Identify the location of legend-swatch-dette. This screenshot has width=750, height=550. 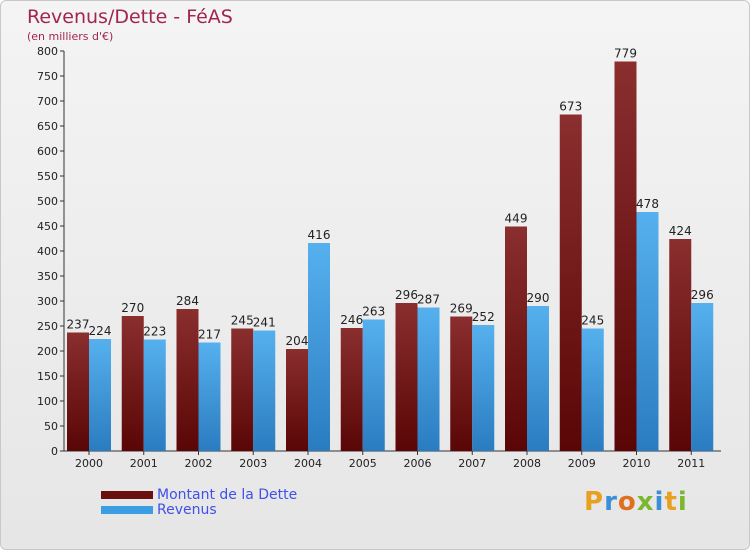
(127, 495).